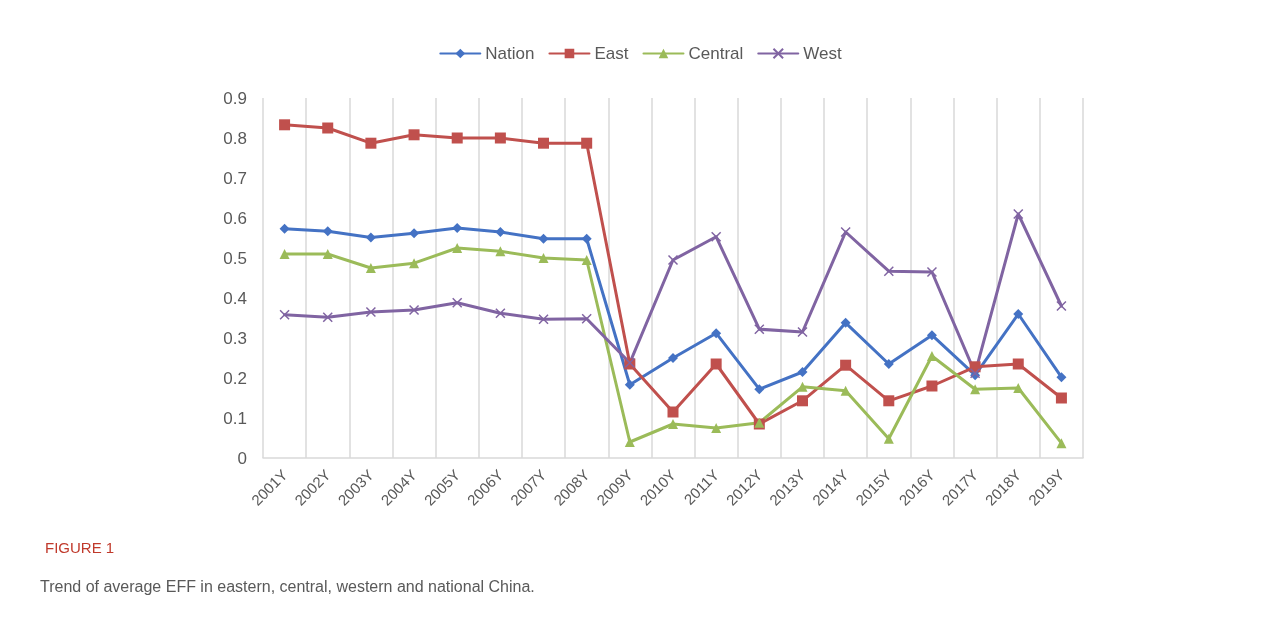 Image resolution: width=1281 pixels, height=618 pixels. I want to click on y-tick-label: 0.9, so click(235, 98).